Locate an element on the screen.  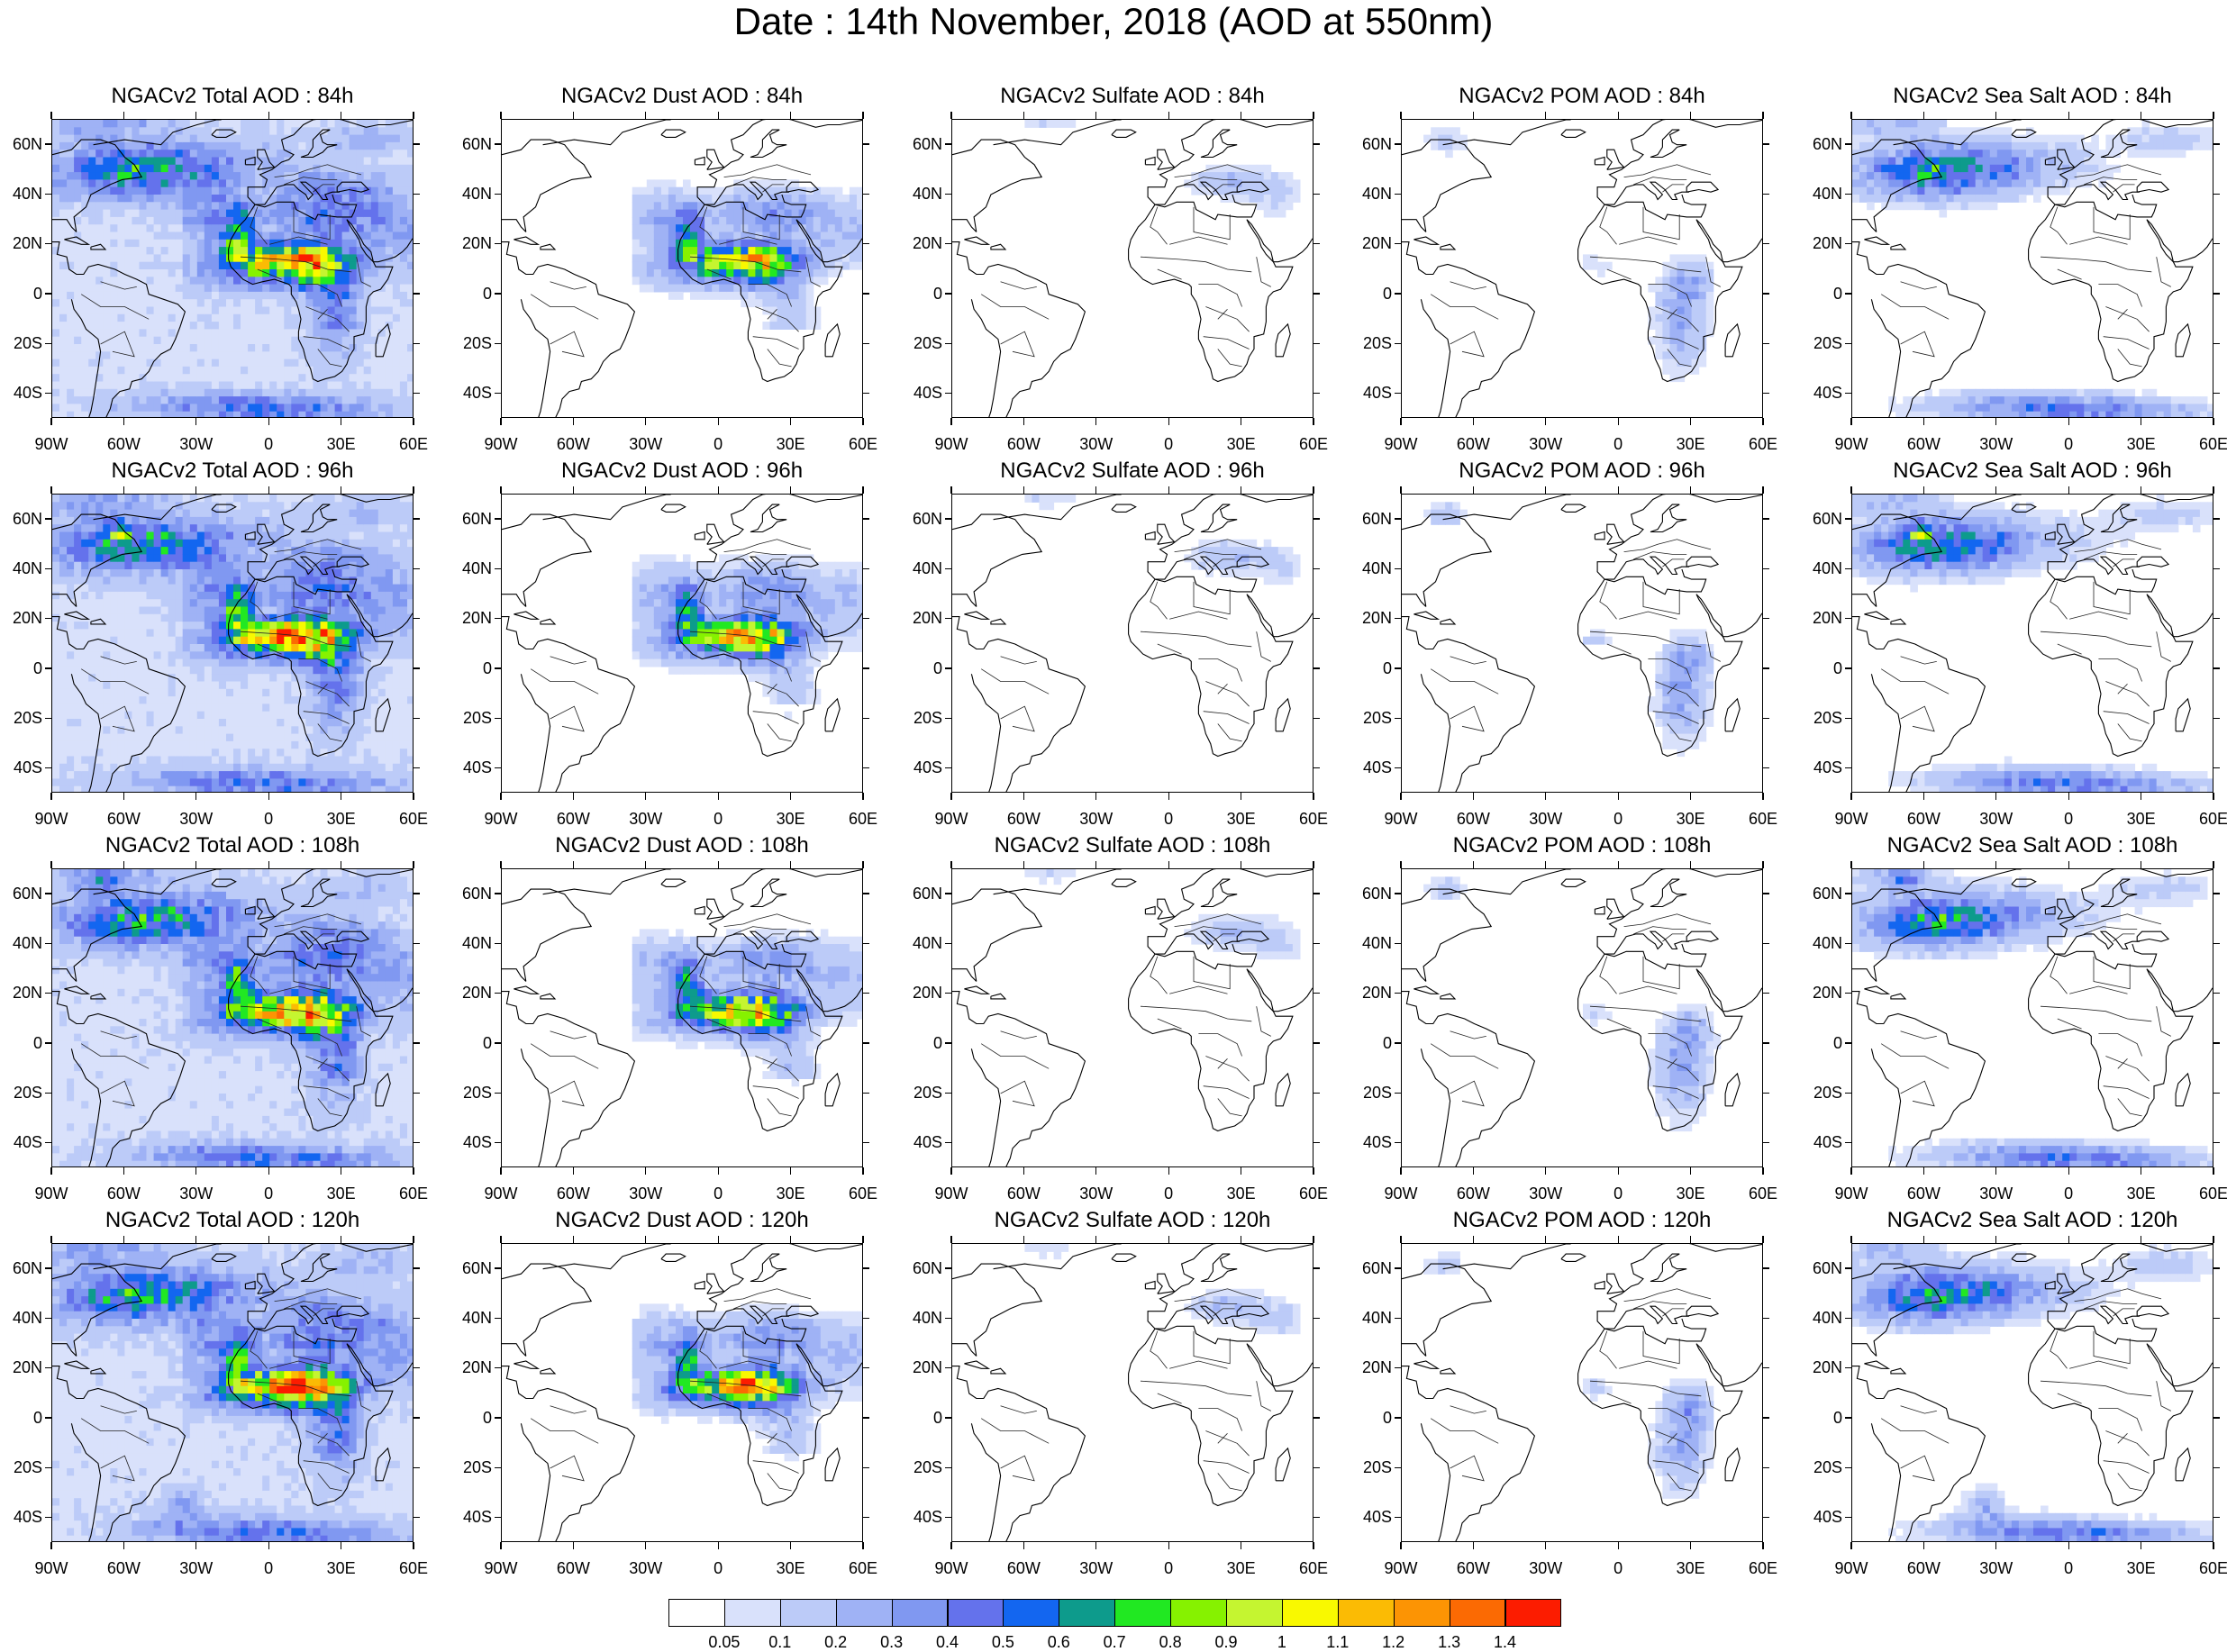
lat-tick-label: 60N is located at coordinates (917, 144).